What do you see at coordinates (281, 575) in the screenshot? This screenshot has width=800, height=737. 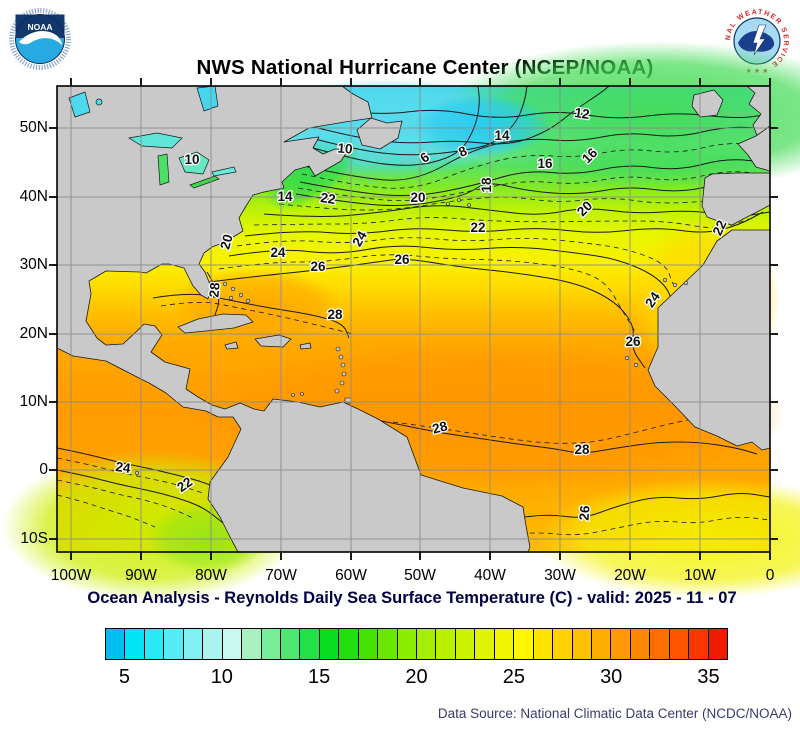 I see `x-tick-label-70W: 70W` at bounding box center [281, 575].